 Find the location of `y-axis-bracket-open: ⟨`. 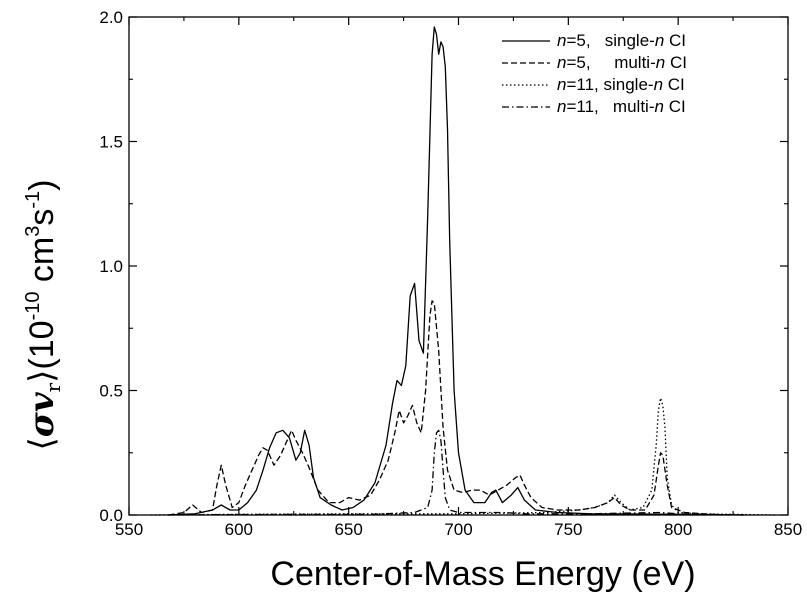

y-axis-bracket-open: ⟨ is located at coordinates (42, 443).